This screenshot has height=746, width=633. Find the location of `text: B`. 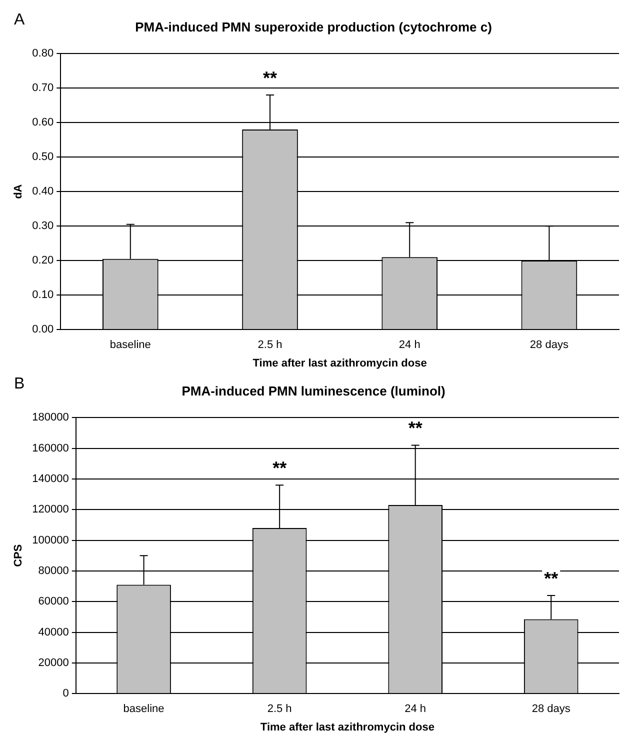

text: B is located at coordinates (19, 383).